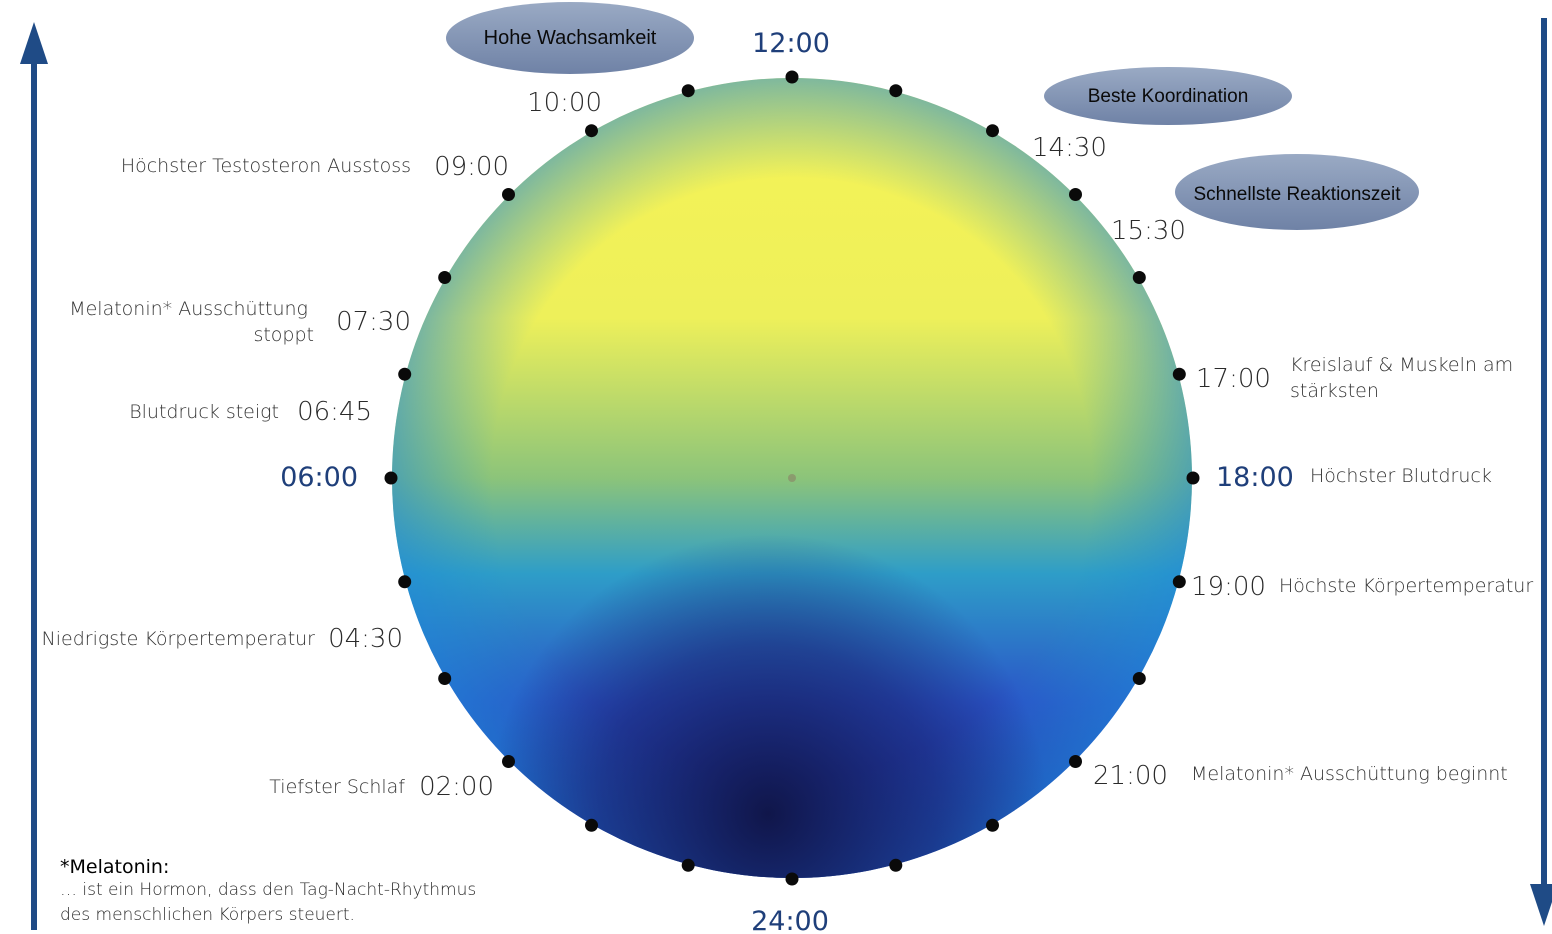  I want to click on time-12: 12:00, so click(791, 43).